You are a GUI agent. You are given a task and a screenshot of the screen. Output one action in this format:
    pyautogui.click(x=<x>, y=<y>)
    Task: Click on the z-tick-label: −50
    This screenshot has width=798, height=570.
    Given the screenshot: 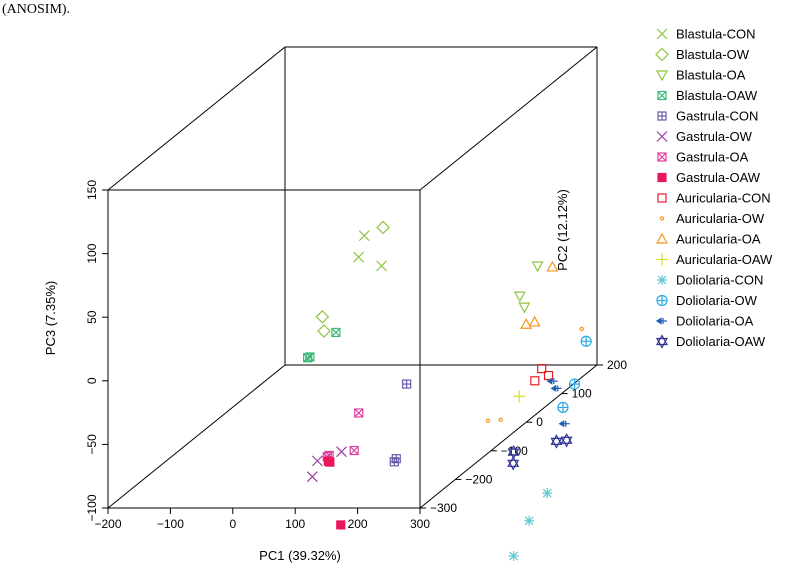 What is the action you would take?
    pyautogui.click(x=92, y=444)
    